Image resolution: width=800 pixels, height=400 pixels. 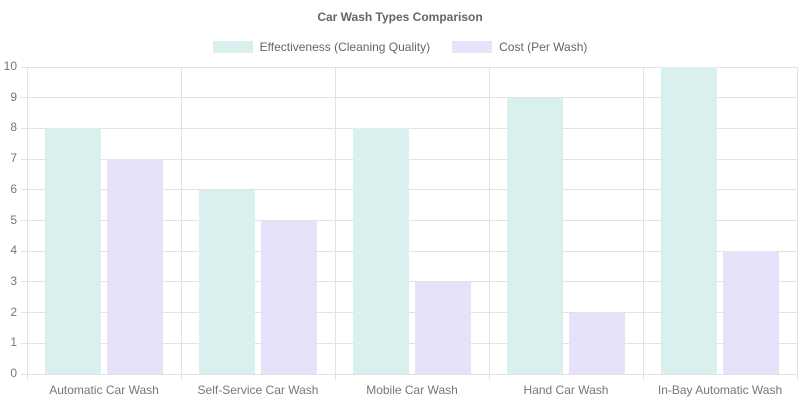 What do you see at coordinates (13, 342) in the screenshot?
I see `y-axis-tick-label: 1` at bounding box center [13, 342].